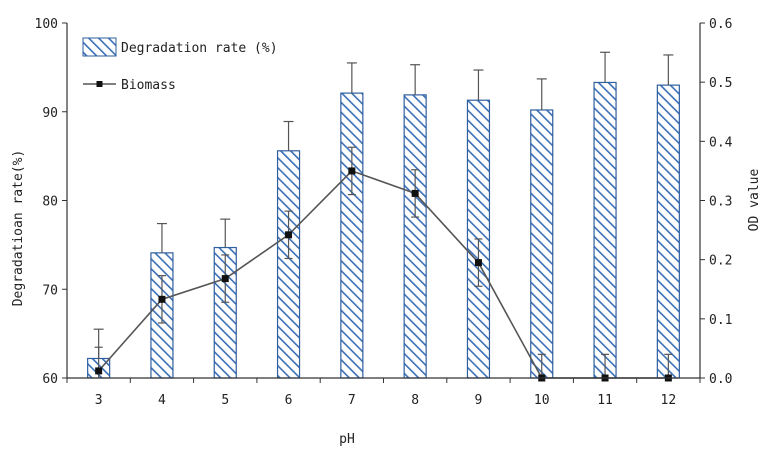  What do you see at coordinates (415, 400) in the screenshot?
I see `x-tick-label-8: 8` at bounding box center [415, 400].